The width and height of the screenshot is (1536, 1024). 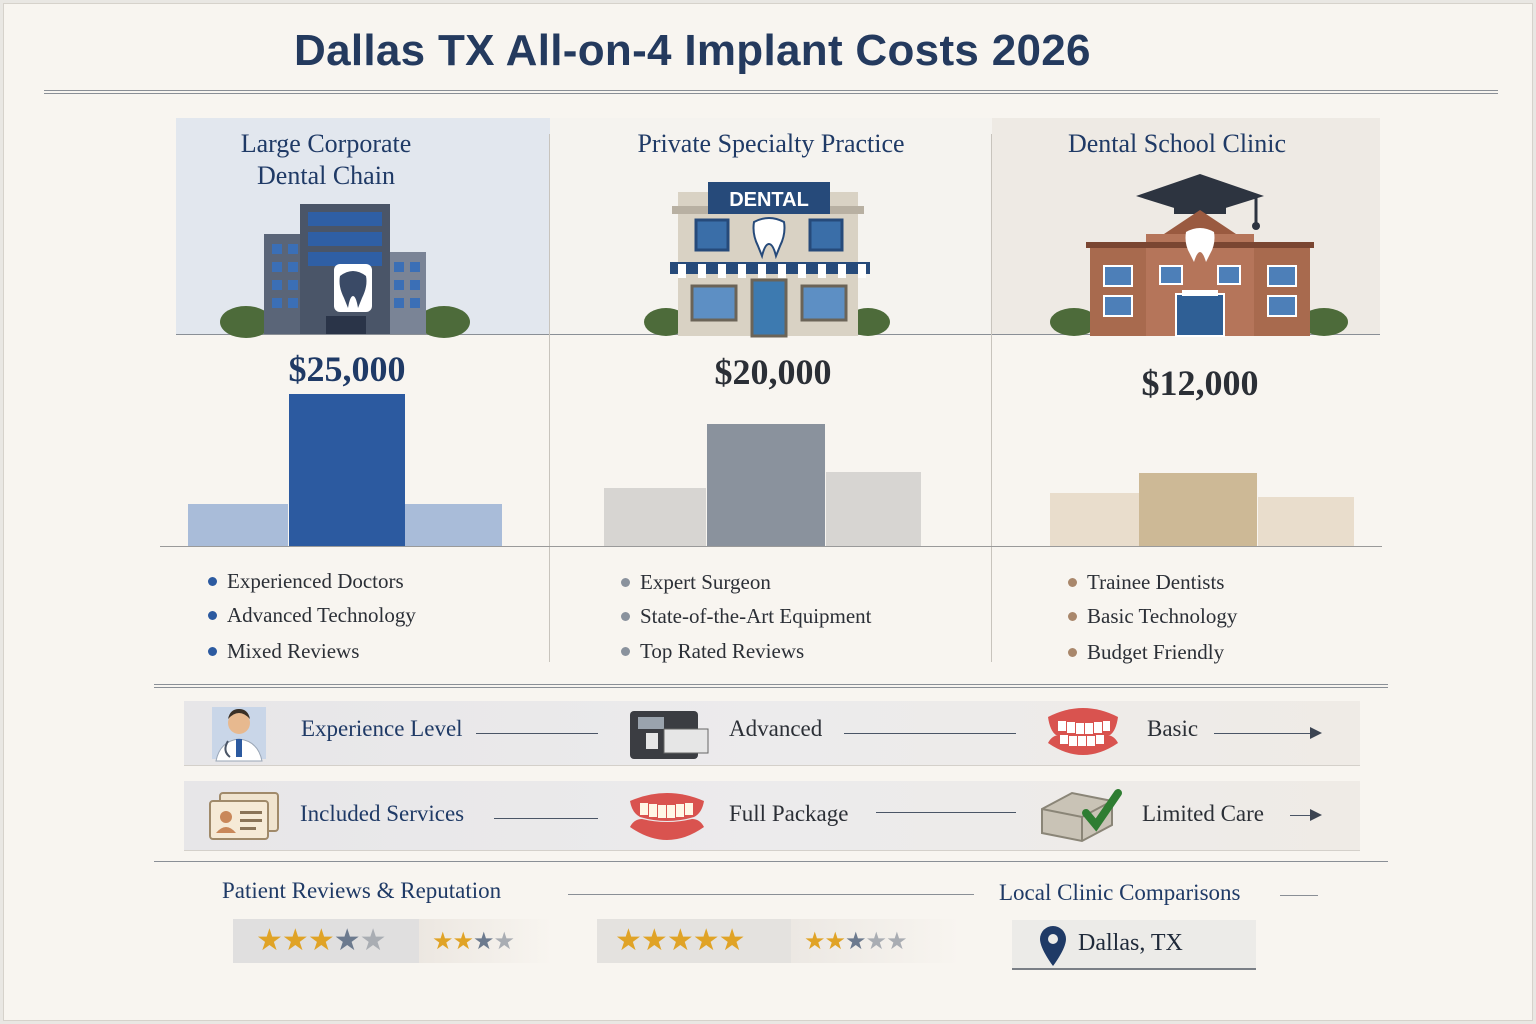 What do you see at coordinates (1177, 143) in the screenshot?
I see `column-title-school: Dental School Clinic` at bounding box center [1177, 143].